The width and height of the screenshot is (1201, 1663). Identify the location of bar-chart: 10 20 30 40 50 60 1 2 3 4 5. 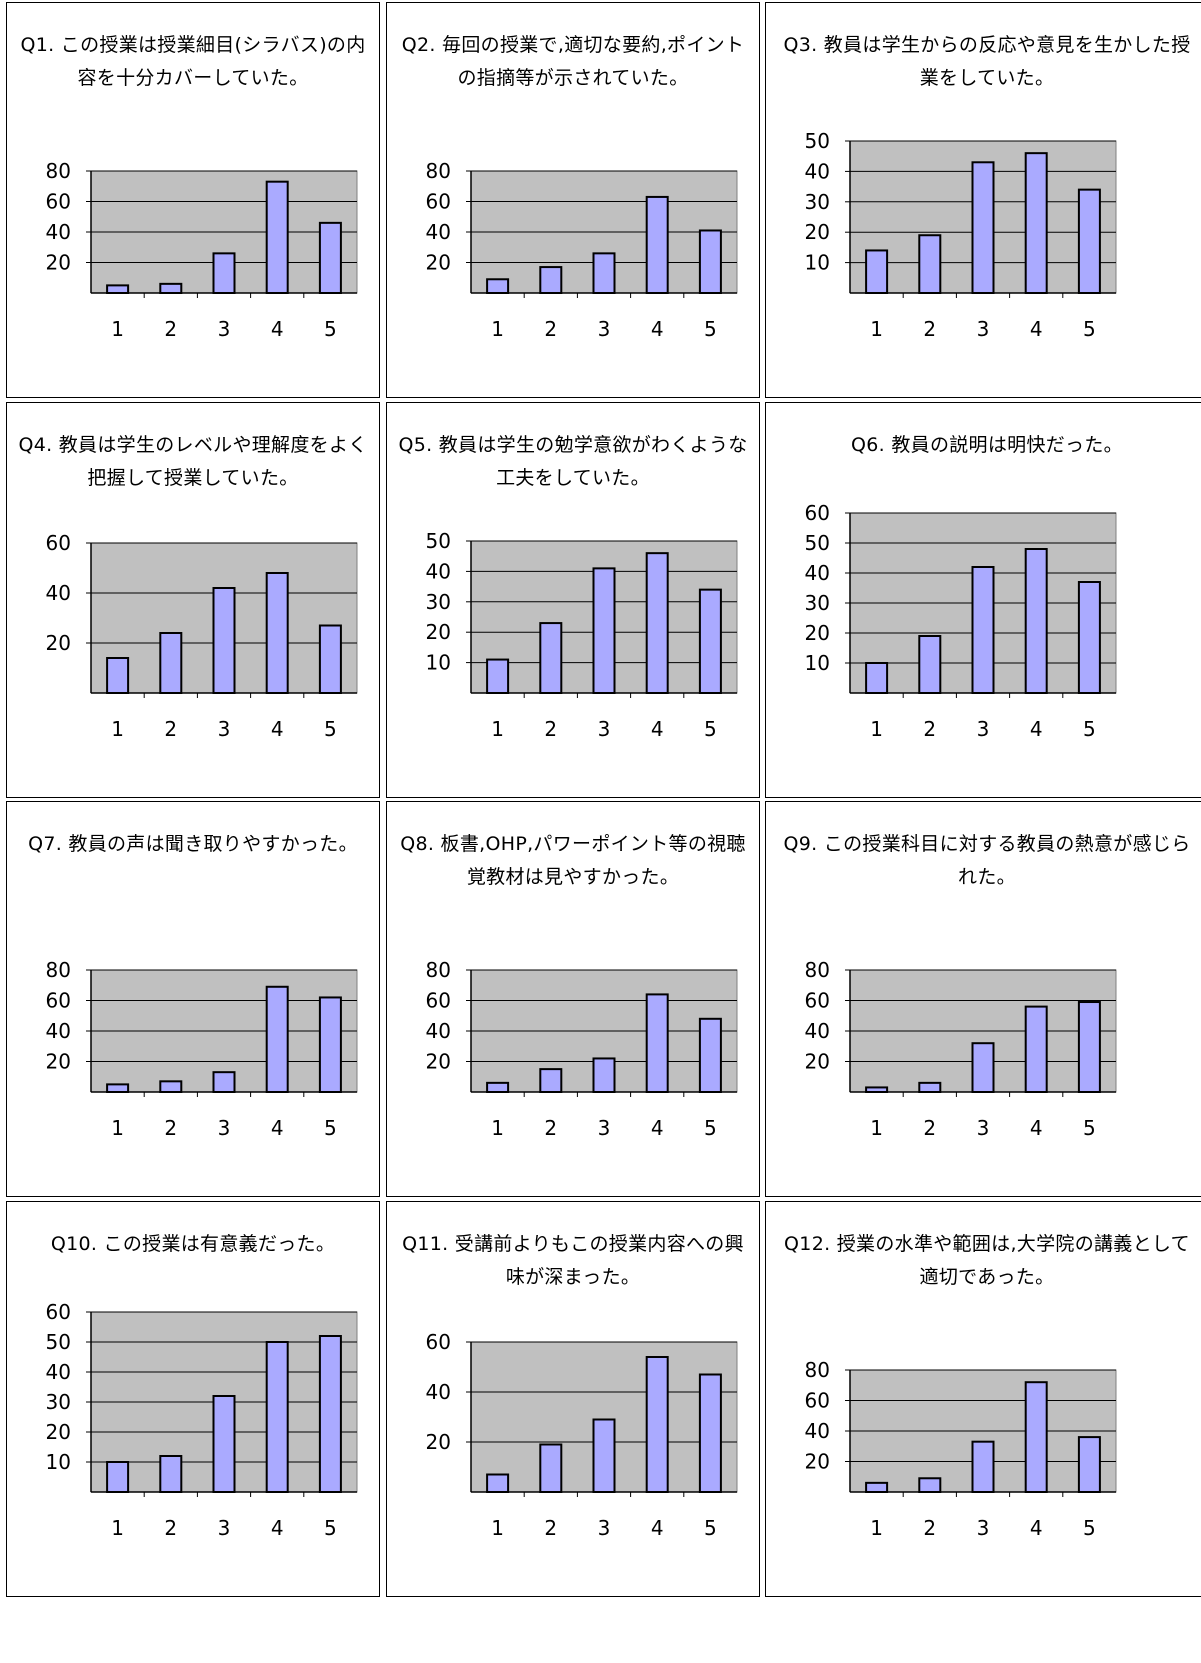
(202, 1420).